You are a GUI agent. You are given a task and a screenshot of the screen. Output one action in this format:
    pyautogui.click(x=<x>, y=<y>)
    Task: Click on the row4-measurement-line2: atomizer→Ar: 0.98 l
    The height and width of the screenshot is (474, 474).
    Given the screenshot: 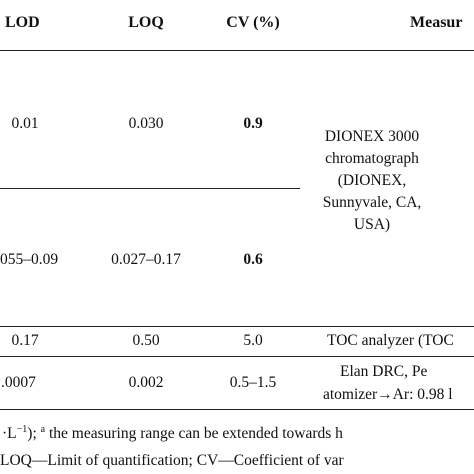 What is the action you would take?
    pyautogui.click(x=388, y=394)
    